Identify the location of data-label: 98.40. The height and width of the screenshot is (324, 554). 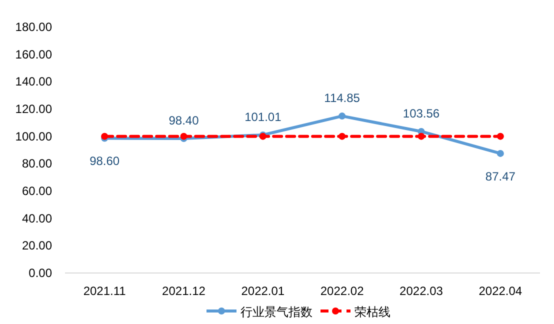
(184, 121).